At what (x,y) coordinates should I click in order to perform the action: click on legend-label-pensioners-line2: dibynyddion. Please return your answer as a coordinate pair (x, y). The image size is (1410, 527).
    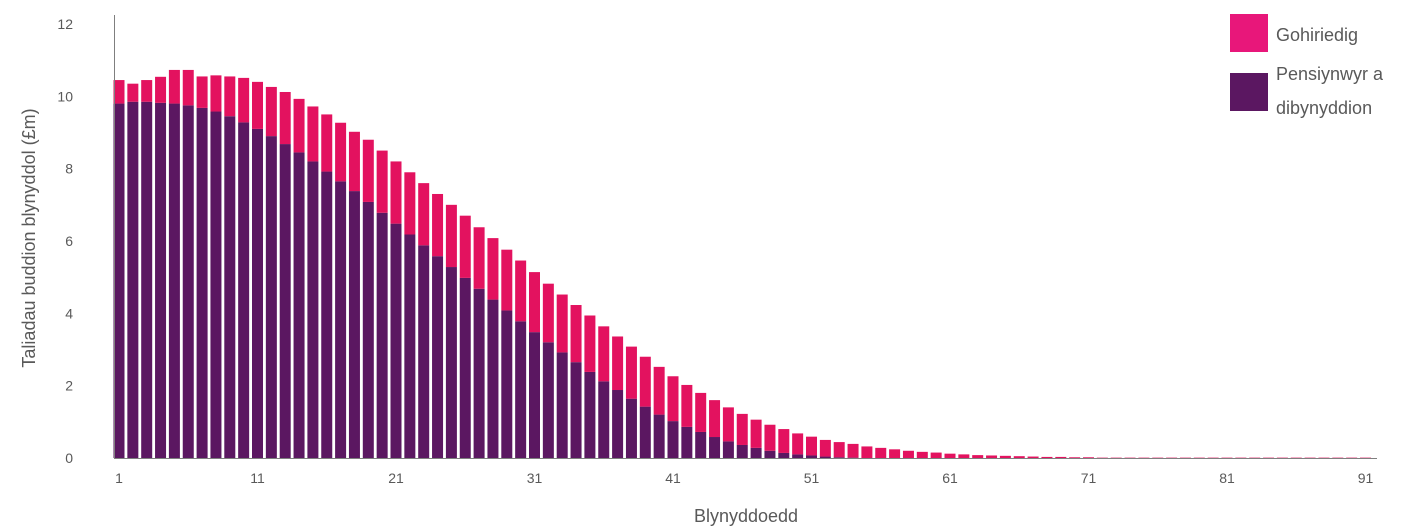
    Looking at the image, I should click on (1324, 108).